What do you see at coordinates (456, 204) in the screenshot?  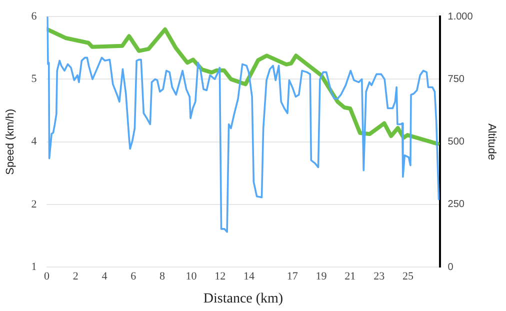 I see `y2-tick-label: 250` at bounding box center [456, 204].